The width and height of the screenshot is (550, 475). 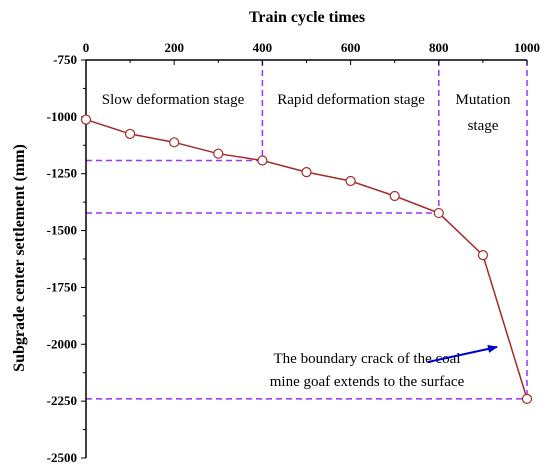 What do you see at coordinates (351, 47) in the screenshot?
I see `x-tick-label: 600` at bounding box center [351, 47].